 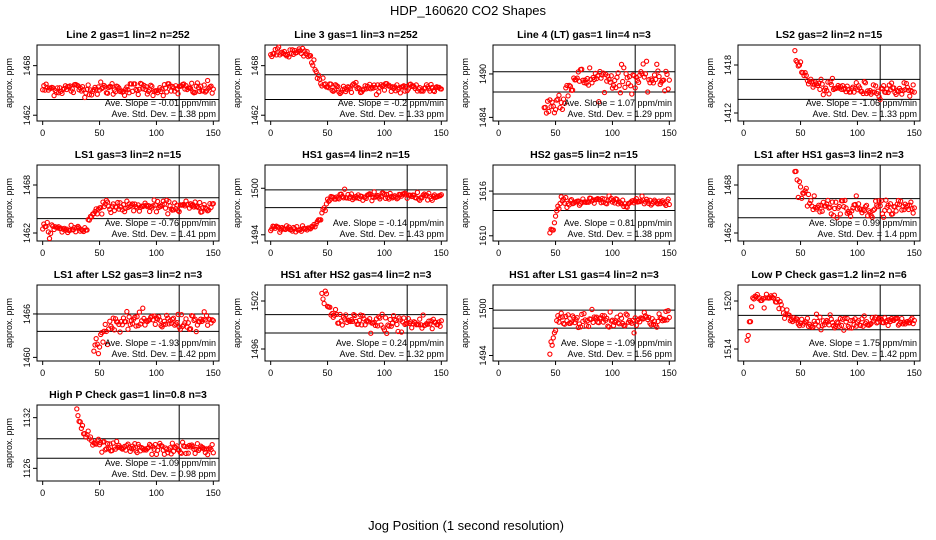 What do you see at coordinates (160, 103) in the screenshot?
I see `avg-slope-label: Ave. Slope = -0.01 ppm/min` at bounding box center [160, 103].